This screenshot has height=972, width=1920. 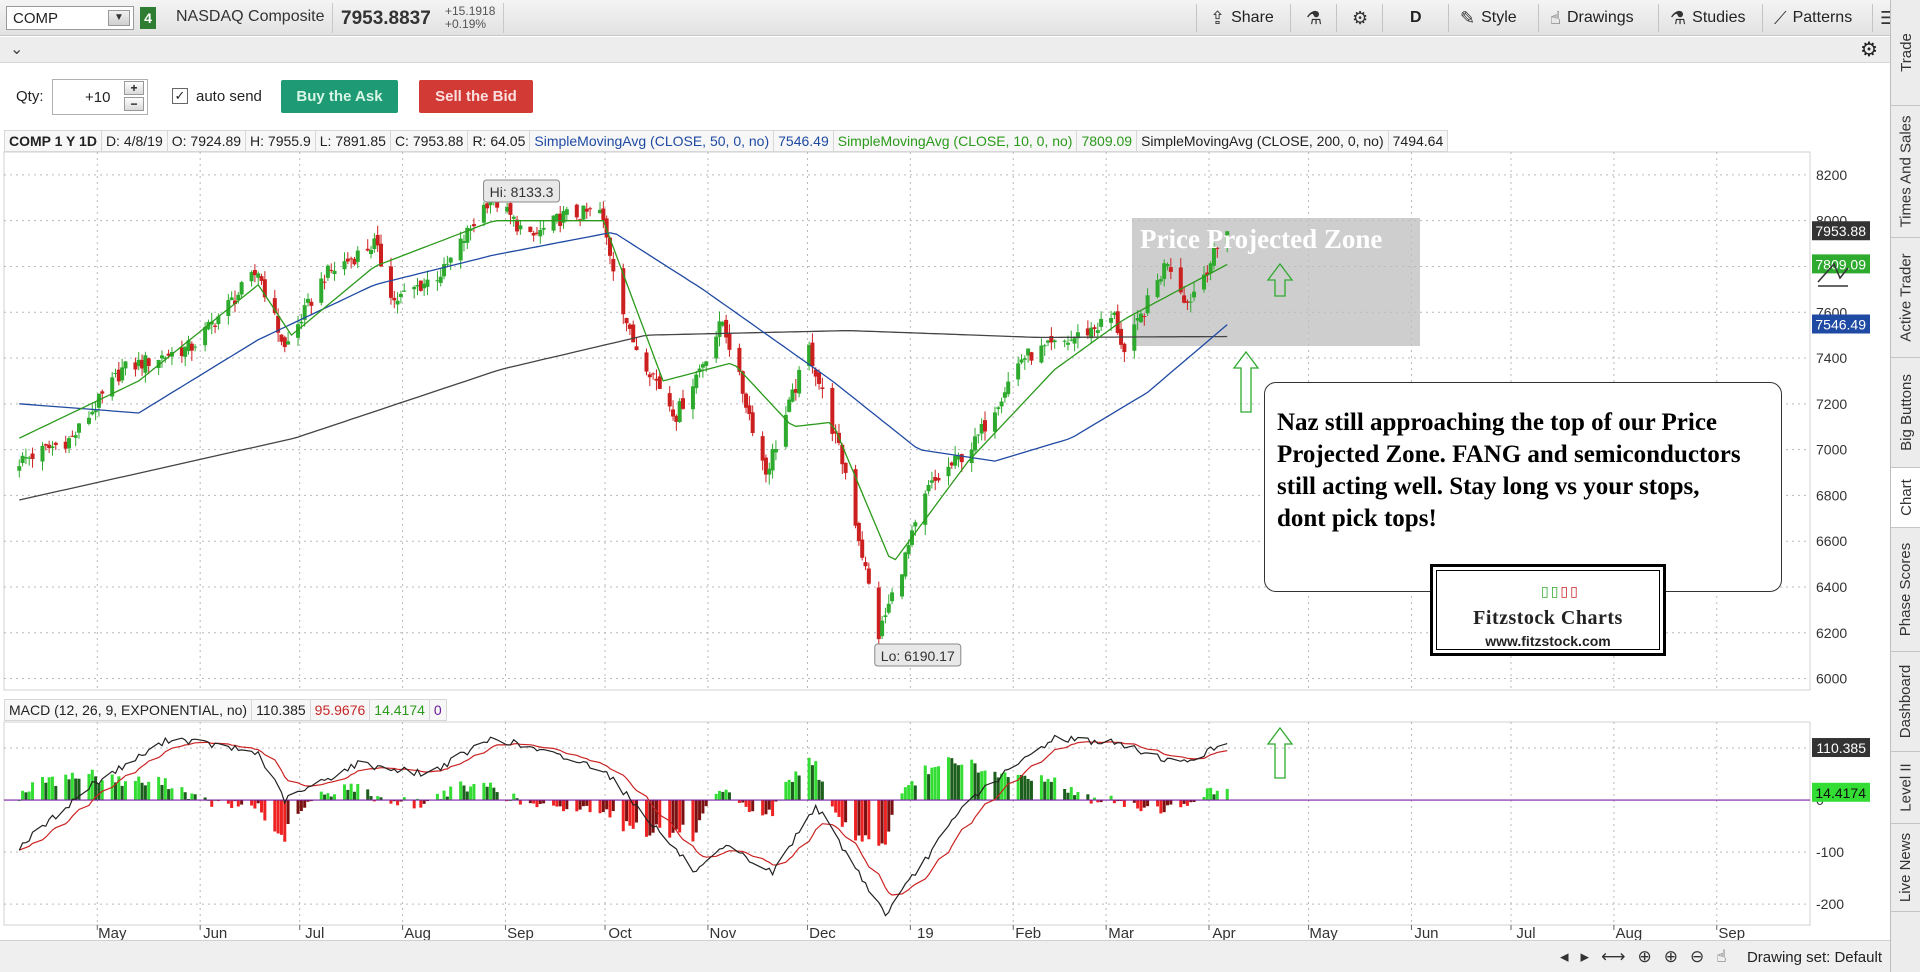 What do you see at coordinates (1905, 590) in the screenshot?
I see `rail-tab-phase-scores: Phase Scores` at bounding box center [1905, 590].